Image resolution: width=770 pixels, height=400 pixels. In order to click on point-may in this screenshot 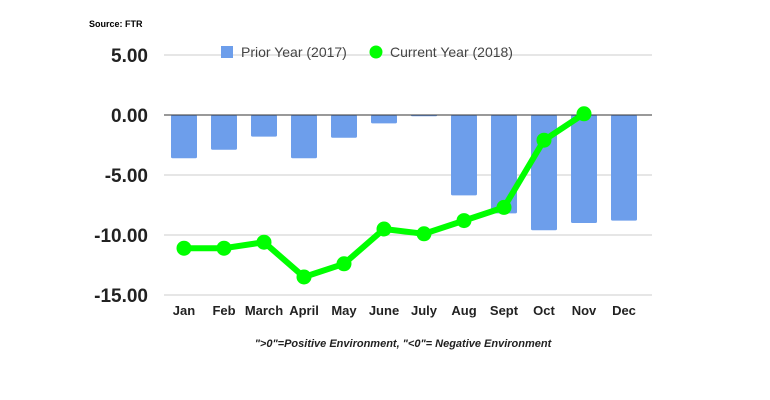, I will do `click(344, 264)`.